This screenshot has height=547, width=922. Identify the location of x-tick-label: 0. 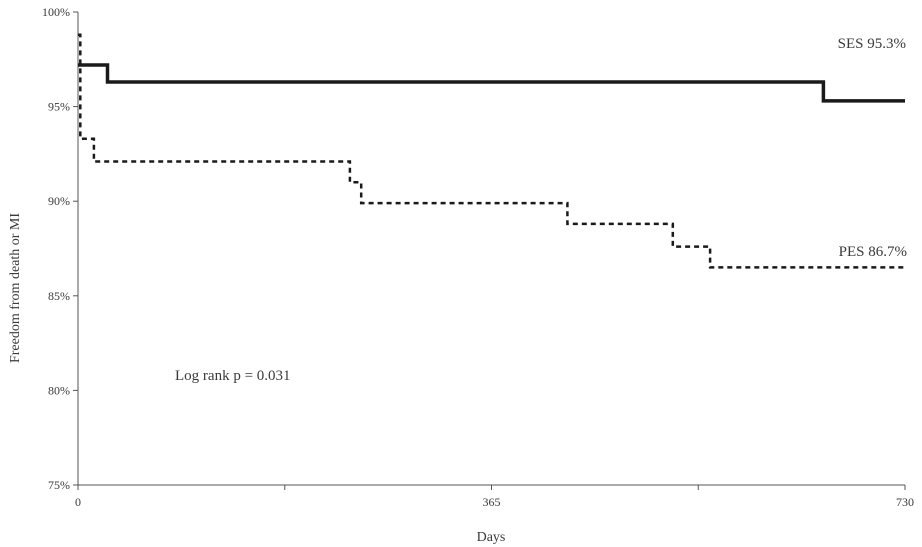
(78, 502).